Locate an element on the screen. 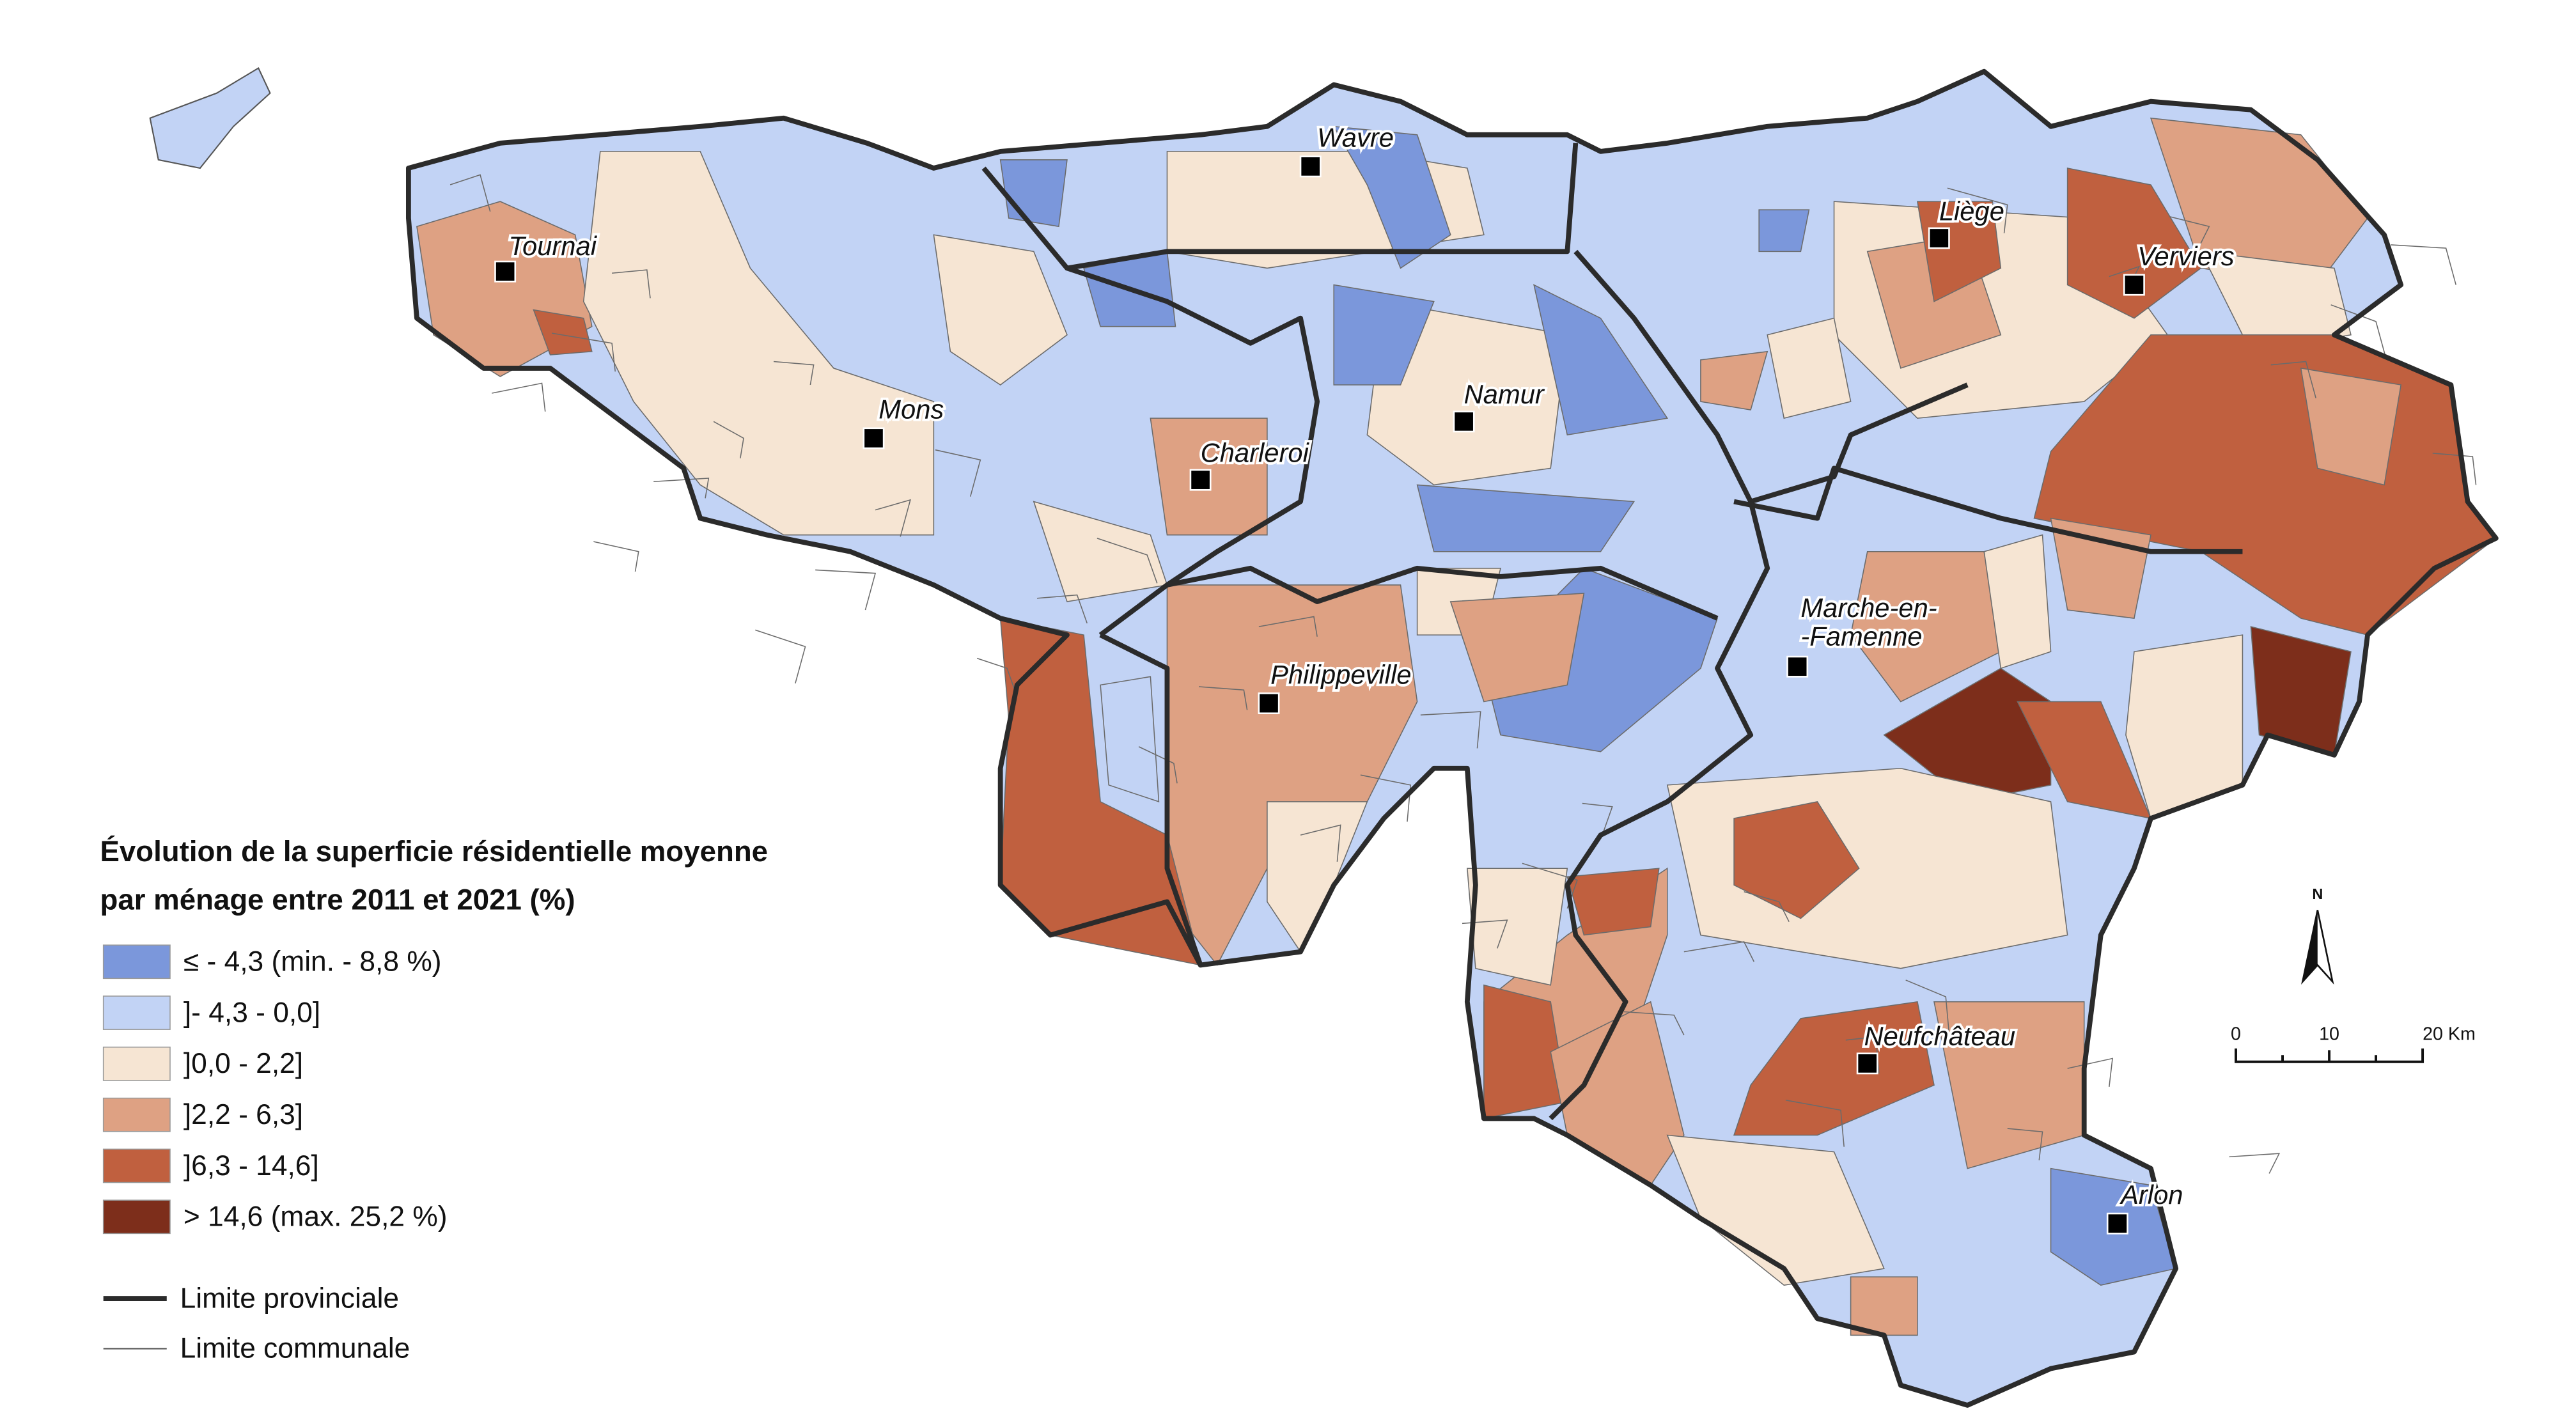 The image size is (2576, 1420). north-arrow is located at coordinates (2310, 946).